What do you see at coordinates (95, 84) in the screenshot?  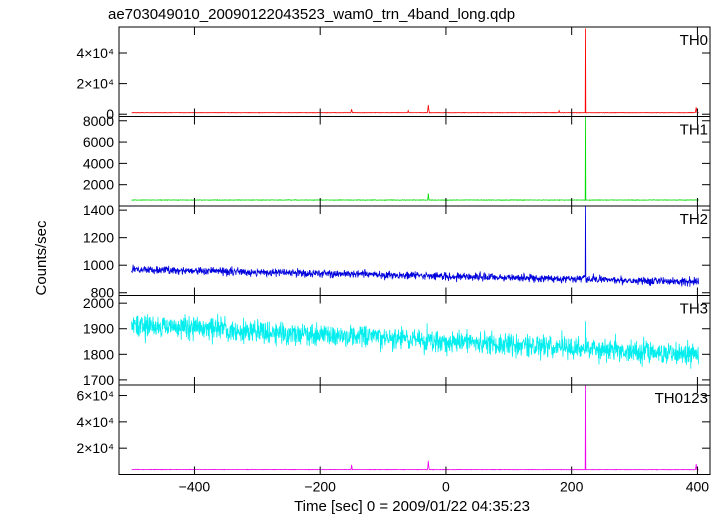 I see `y-tick-label-th0: 2×10⁴` at bounding box center [95, 84].